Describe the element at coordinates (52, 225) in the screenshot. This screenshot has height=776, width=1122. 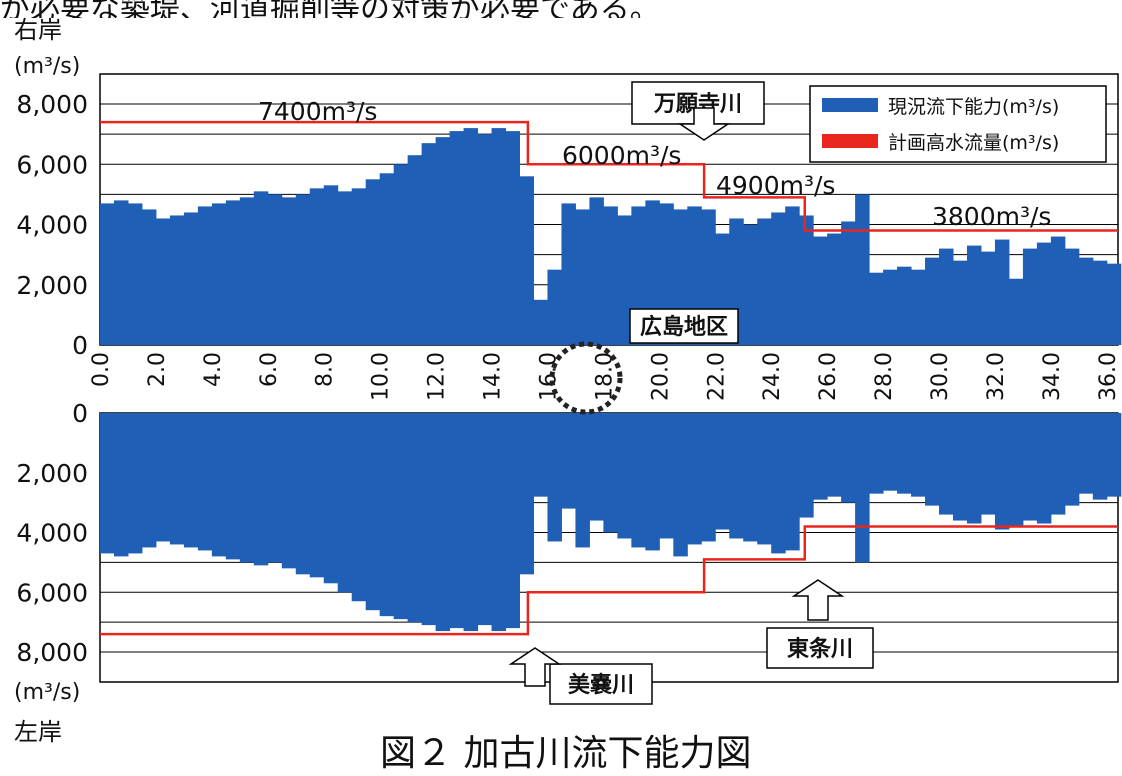
I see `y-tick-label-top: 4,000` at that location.